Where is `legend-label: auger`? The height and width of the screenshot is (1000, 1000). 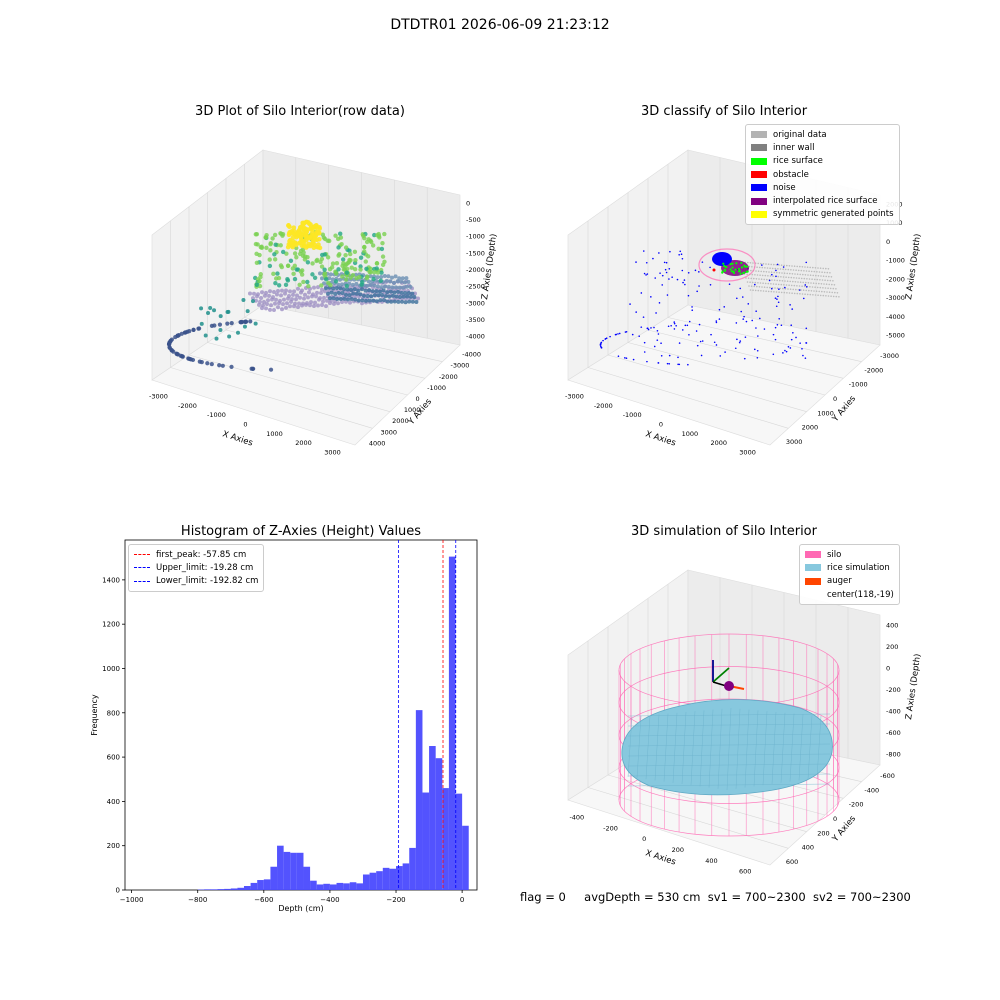 legend-label: auger is located at coordinates (839, 581).